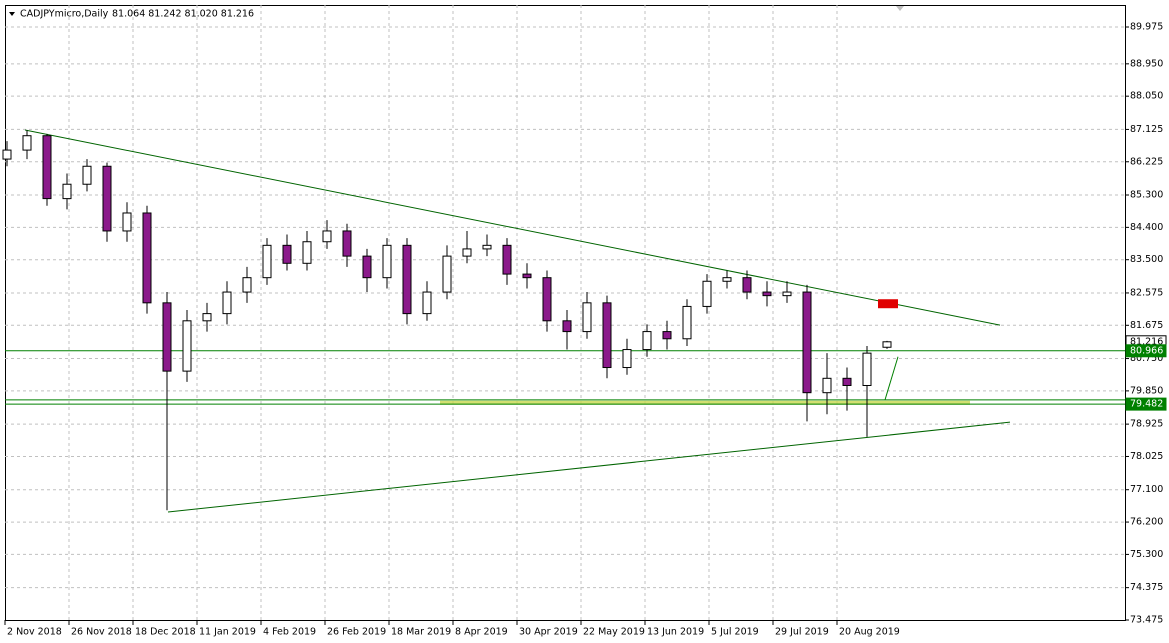 Image resolution: width=1169 pixels, height=643 pixels. What do you see at coordinates (1146, 129) in the screenshot?
I see `y-tick-label: 87.125` at bounding box center [1146, 129].